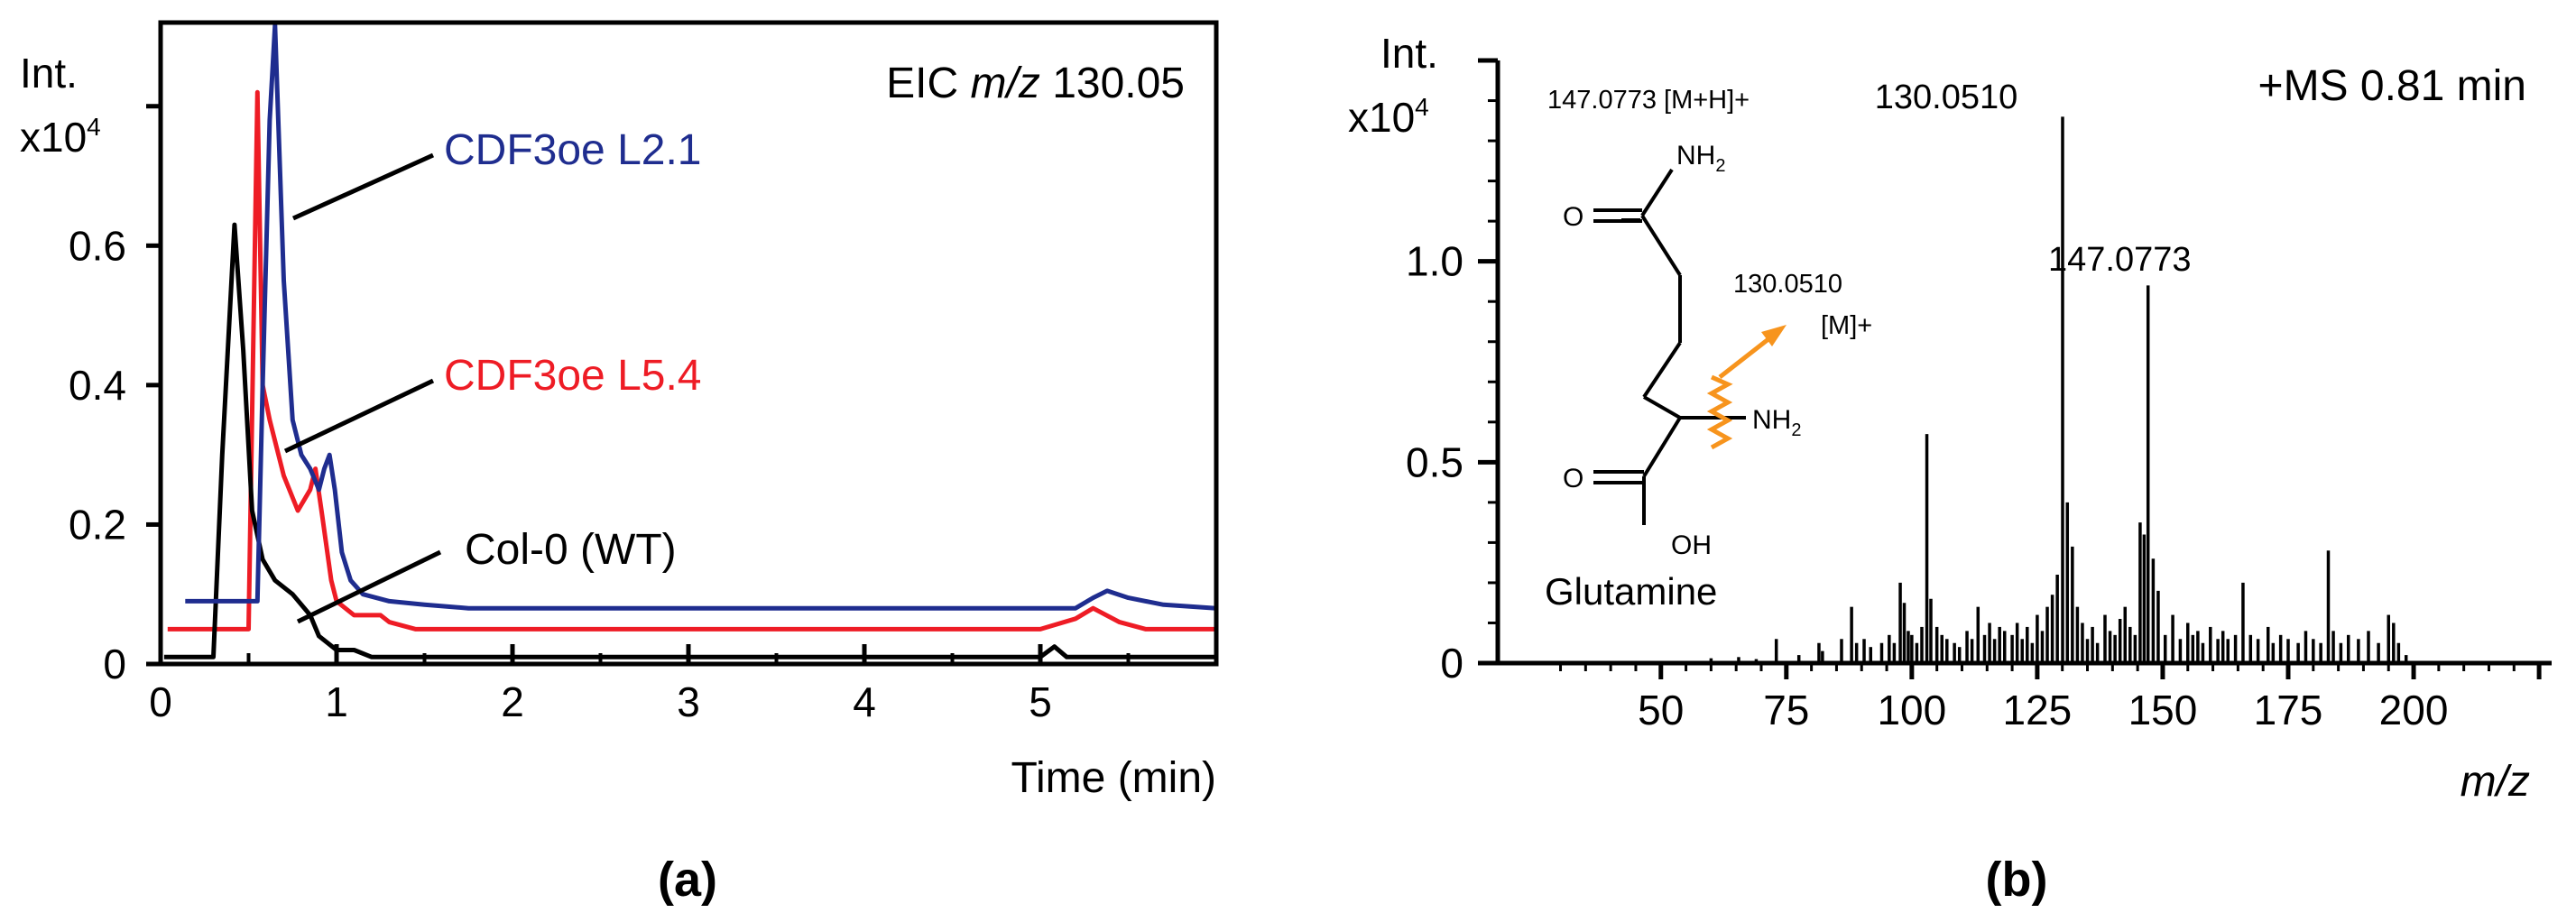  I want to click on bond-alpha-cooh, so click(1662, 447).